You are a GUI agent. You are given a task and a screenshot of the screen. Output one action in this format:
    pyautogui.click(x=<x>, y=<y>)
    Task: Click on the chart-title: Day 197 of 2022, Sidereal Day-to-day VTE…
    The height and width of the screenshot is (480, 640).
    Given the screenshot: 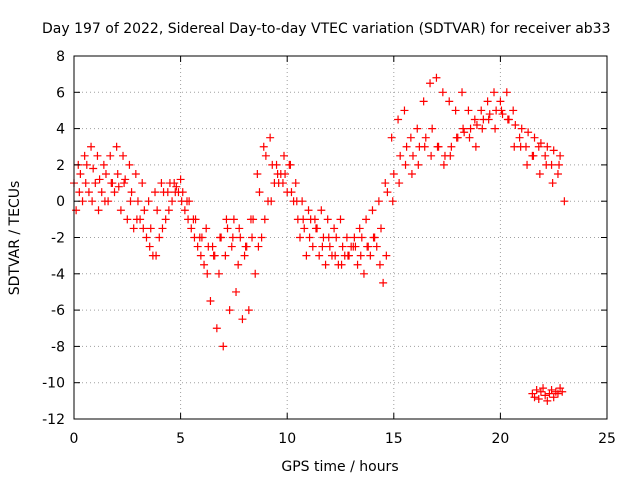 What is the action you would take?
    pyautogui.click(x=326, y=29)
    